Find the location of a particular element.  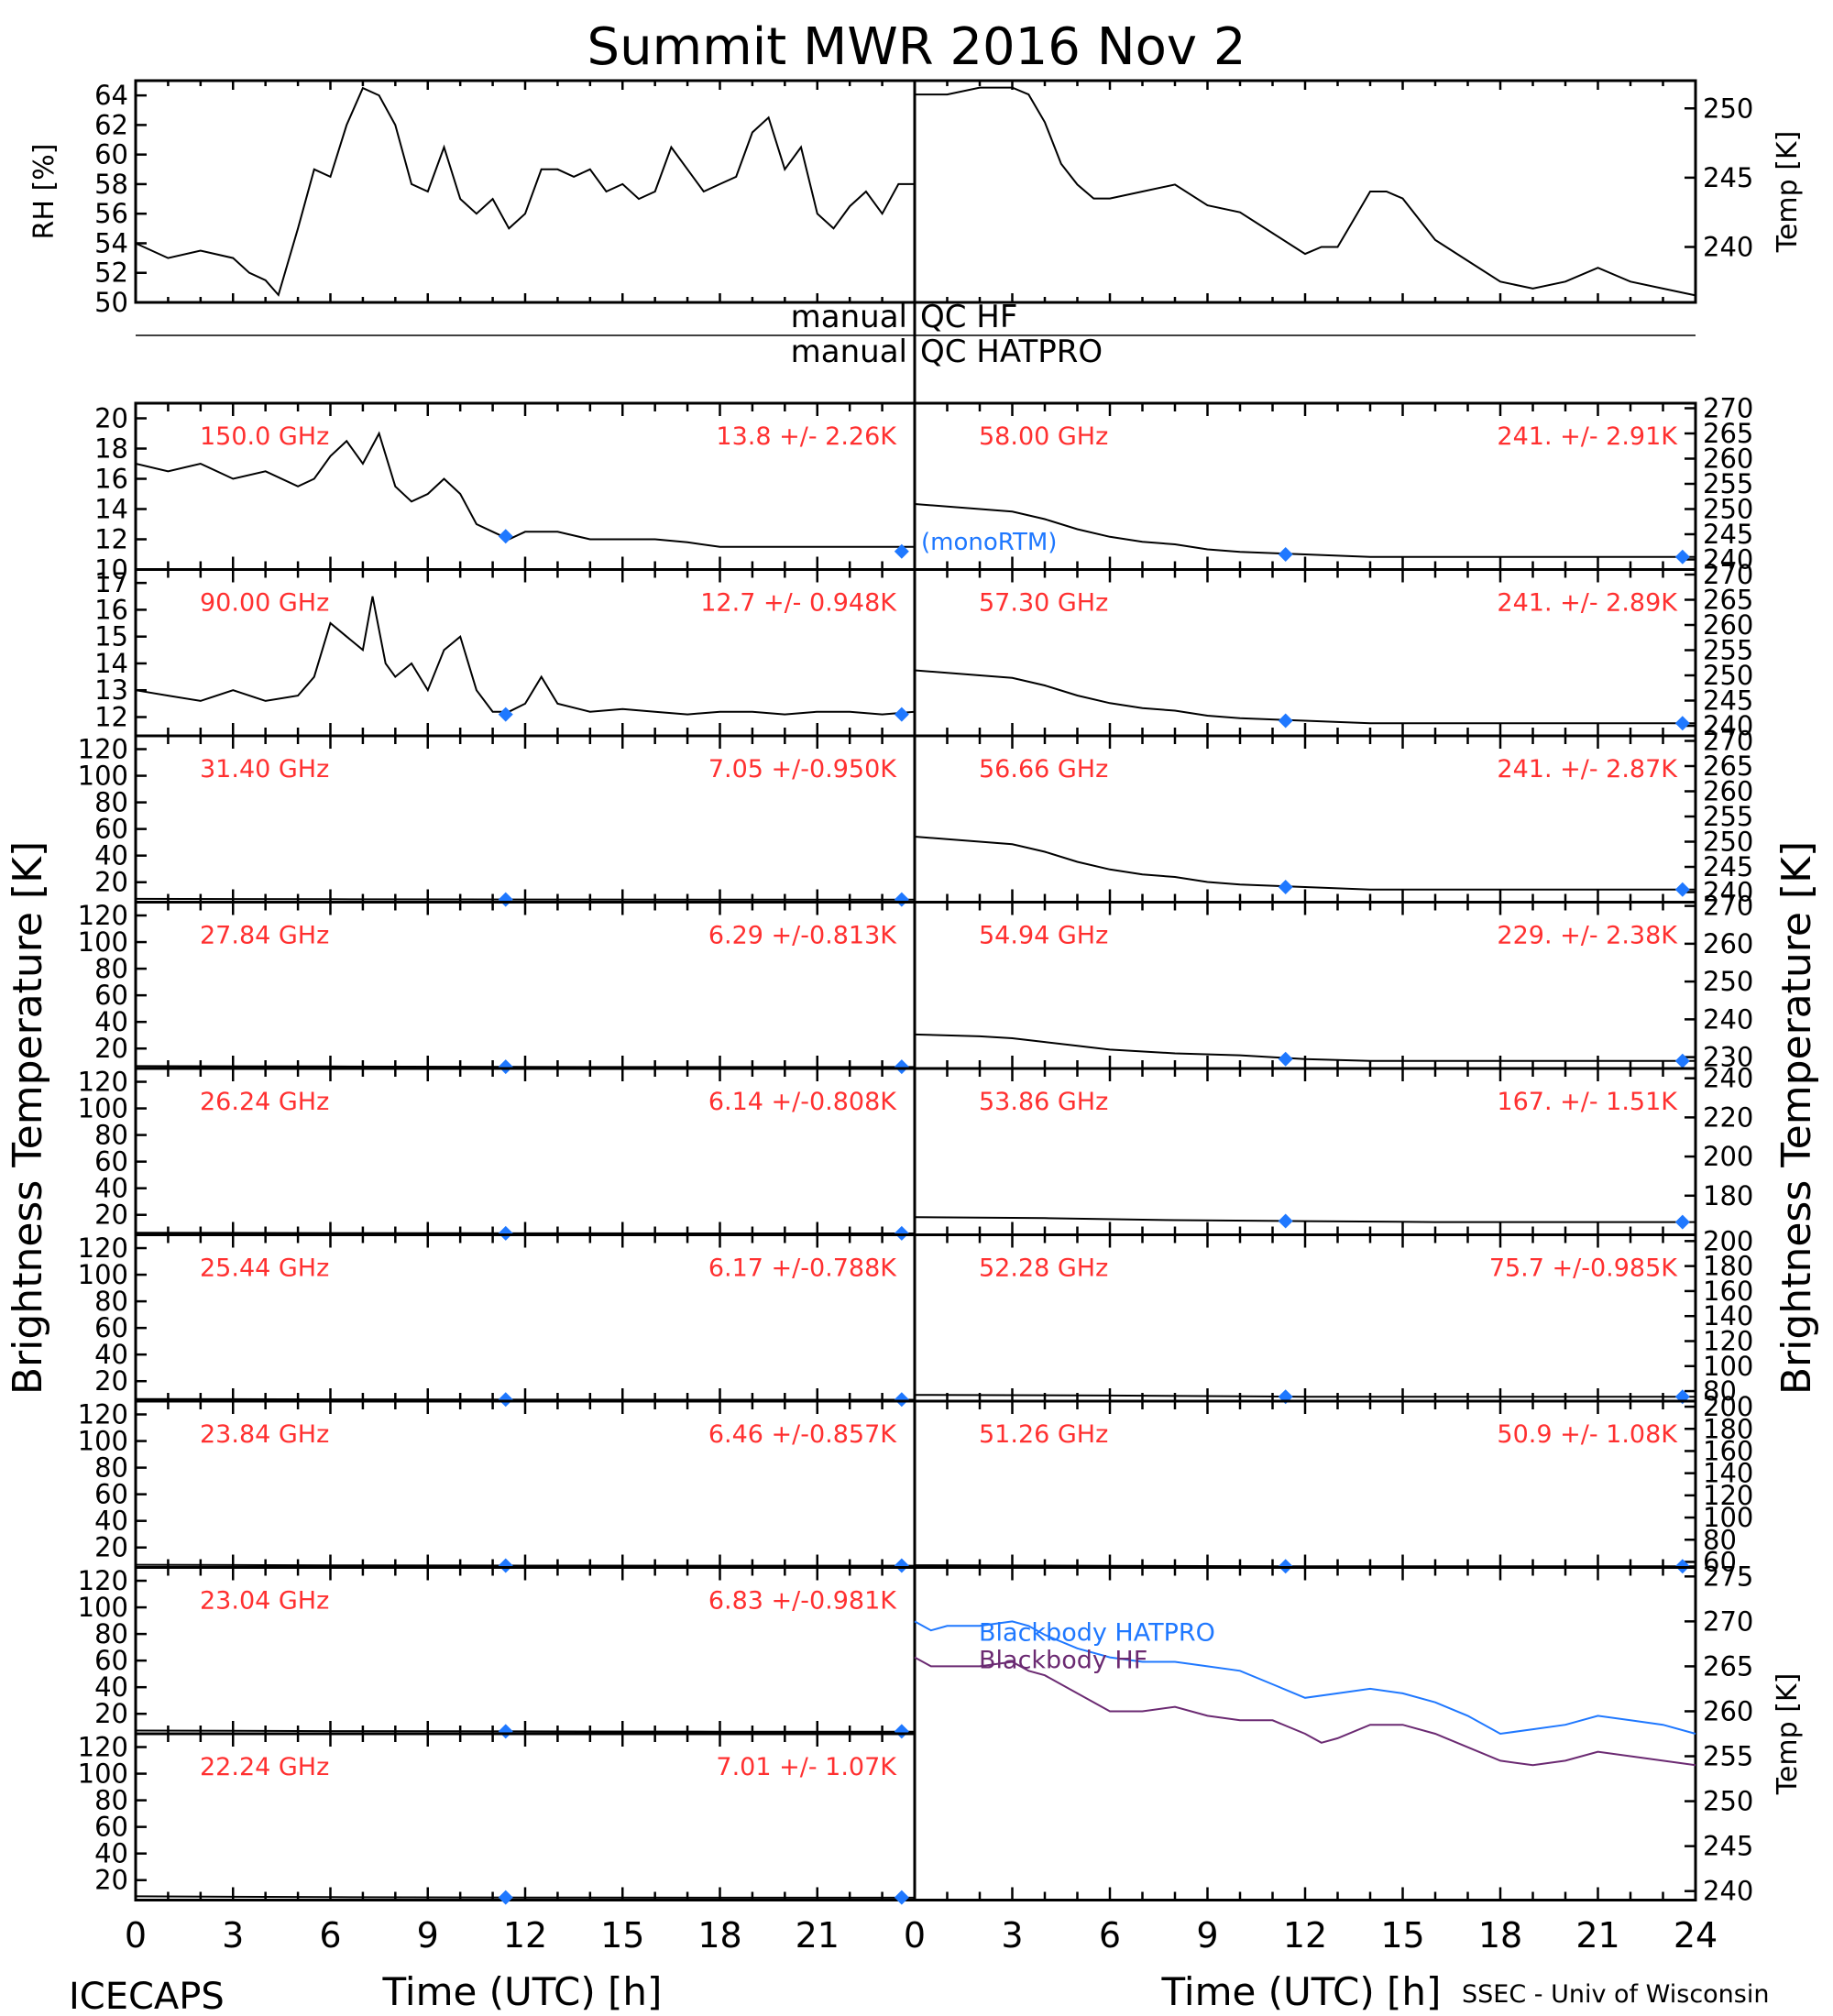

channel-label: 27.84 GHz is located at coordinates (264, 936).